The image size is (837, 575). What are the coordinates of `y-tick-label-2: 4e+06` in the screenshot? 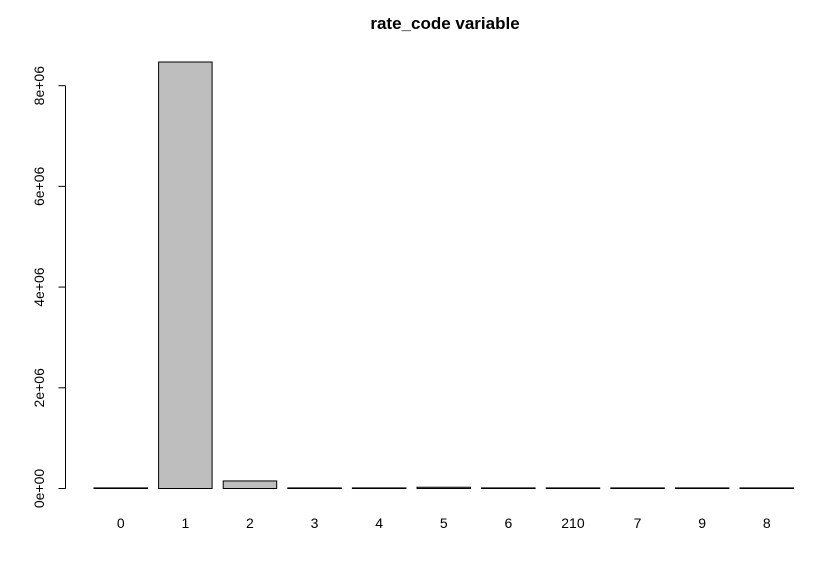 It's located at (39, 287).